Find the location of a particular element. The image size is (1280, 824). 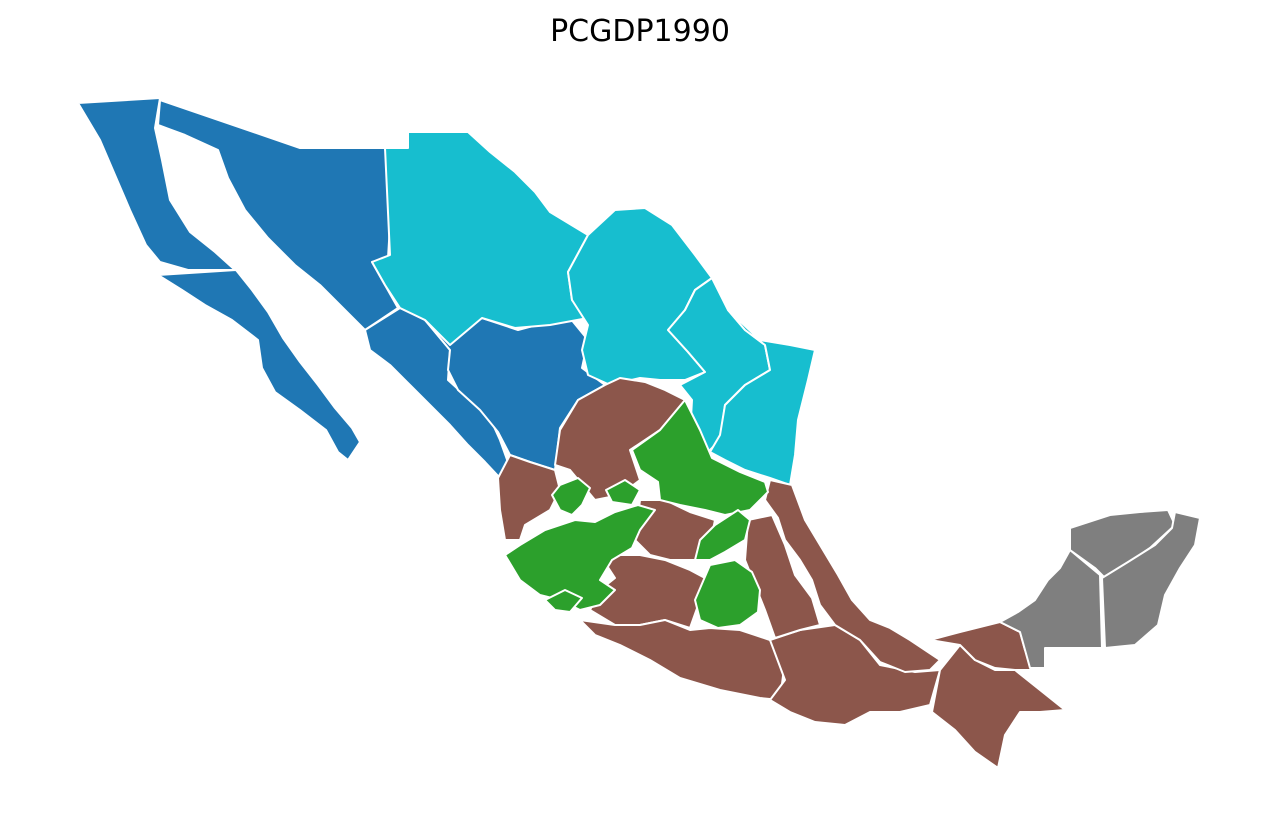

region-quintana-roo is located at coordinates (1151, 580).